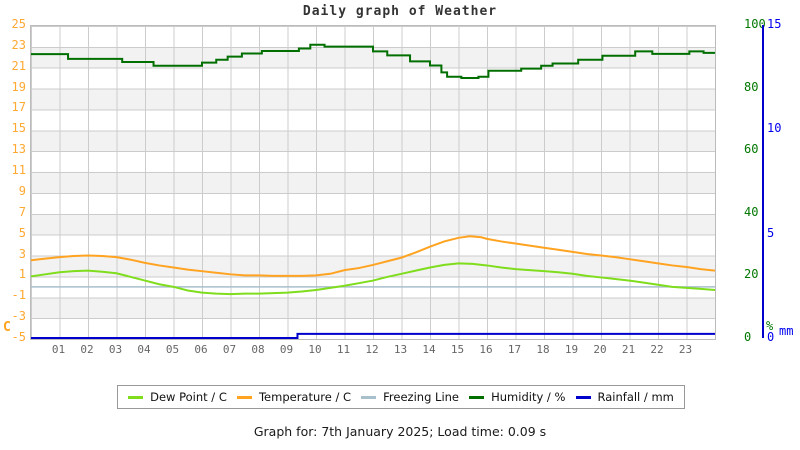  I want to click on rain-axis-line, so click(763, 181).